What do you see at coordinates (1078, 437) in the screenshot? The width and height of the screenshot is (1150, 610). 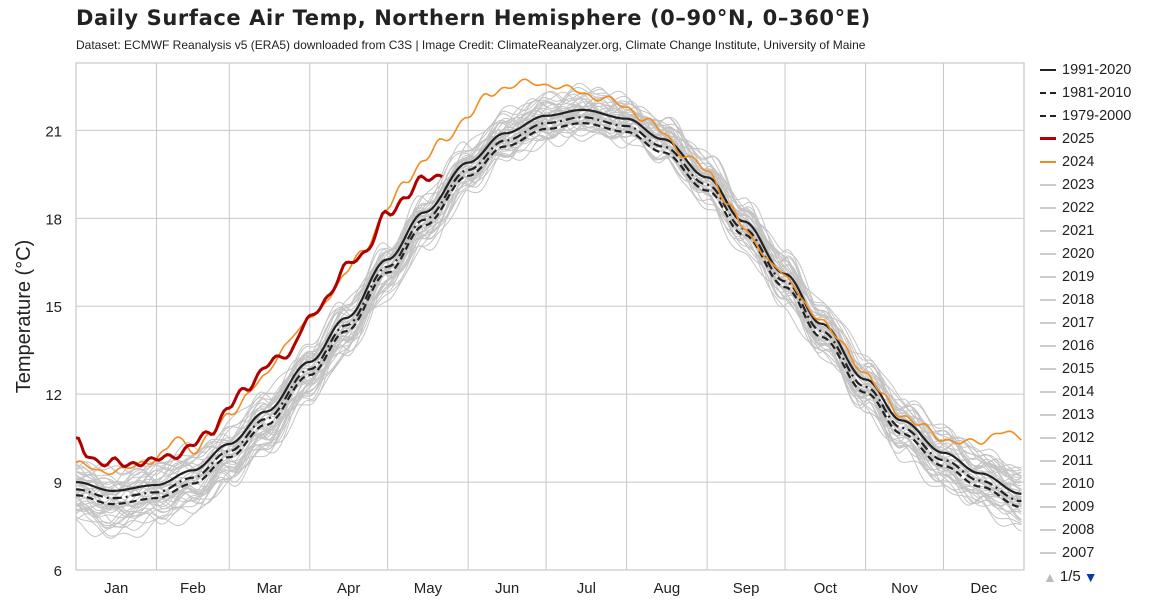 I see `legend-label: 2012` at bounding box center [1078, 437].